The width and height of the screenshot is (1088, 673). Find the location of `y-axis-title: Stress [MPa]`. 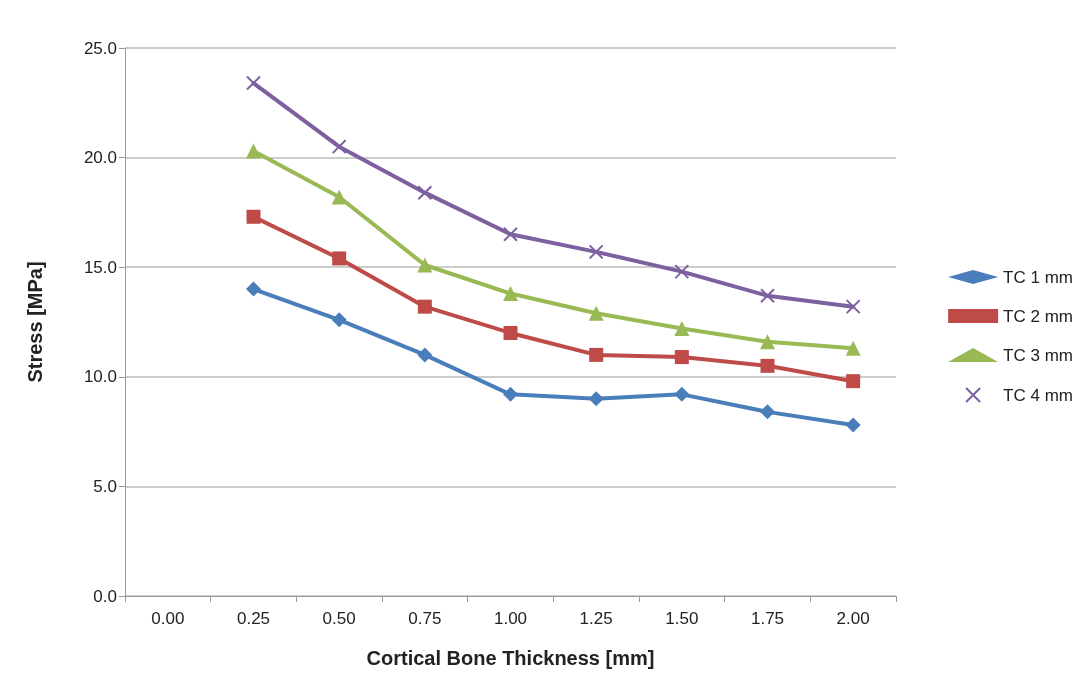

y-axis-title: Stress [MPa] is located at coordinates (35, 322).